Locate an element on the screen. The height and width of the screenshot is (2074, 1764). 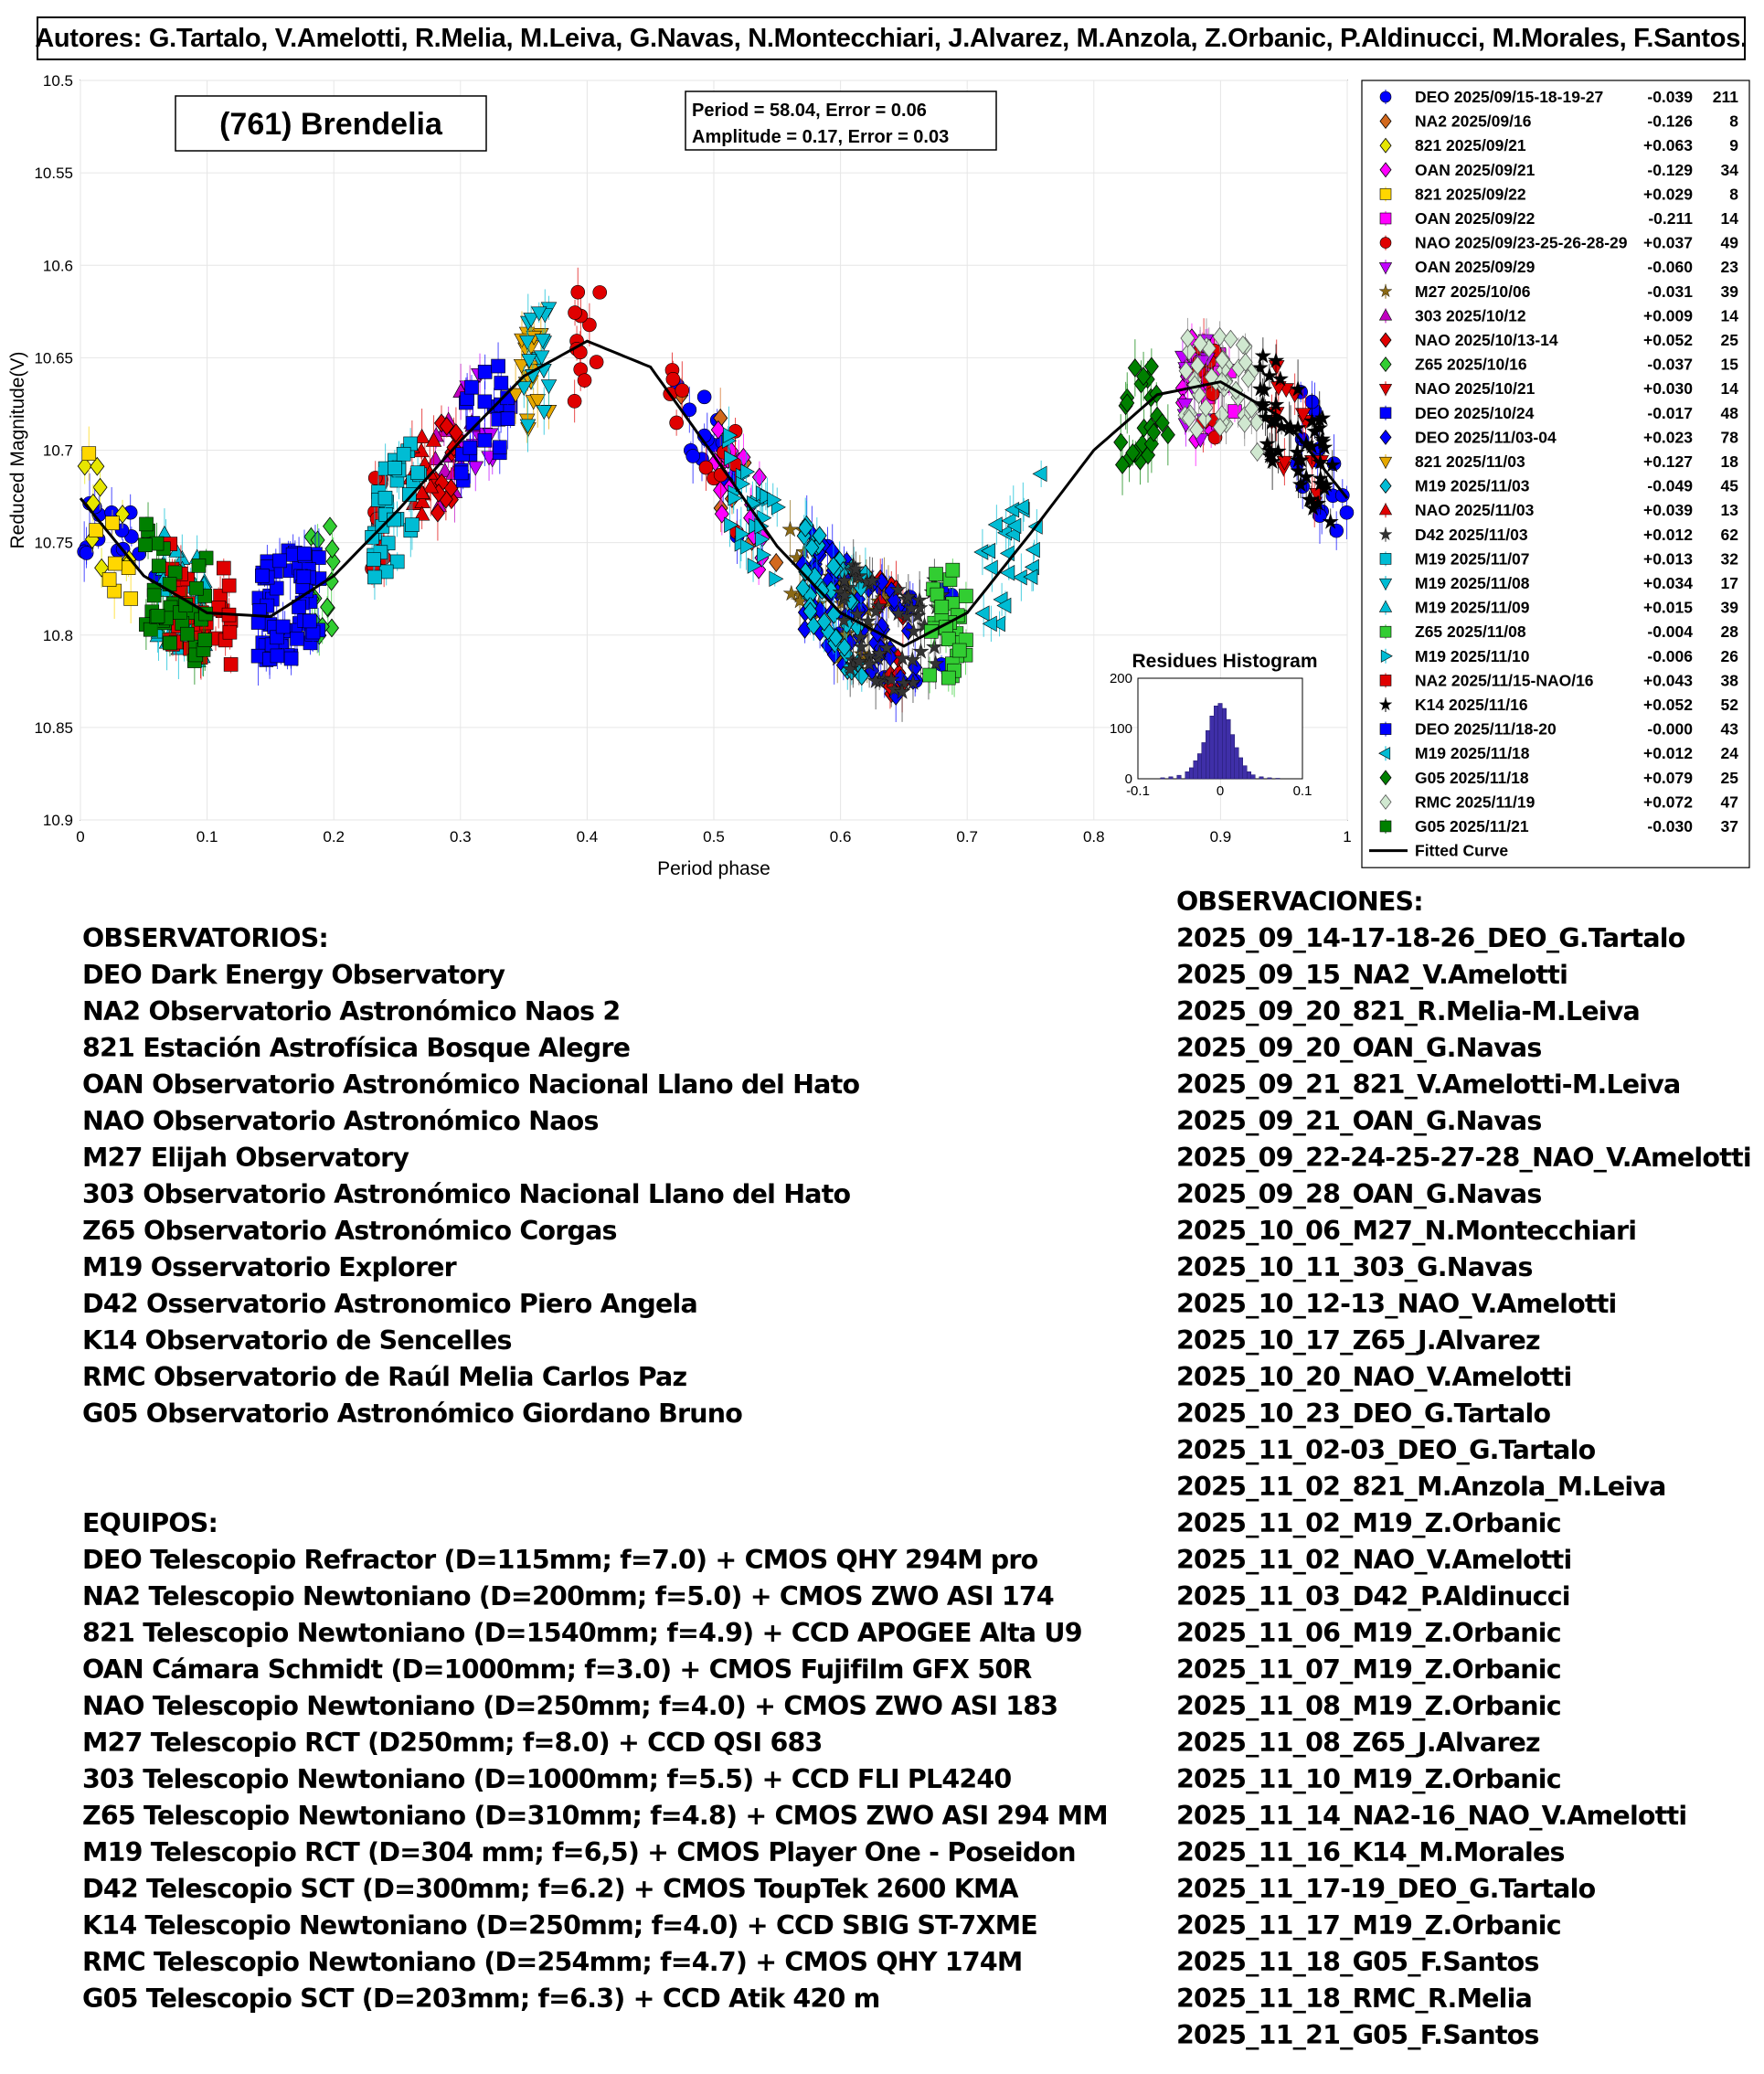
legend-offset: -0.037 is located at coordinates (1670, 365).